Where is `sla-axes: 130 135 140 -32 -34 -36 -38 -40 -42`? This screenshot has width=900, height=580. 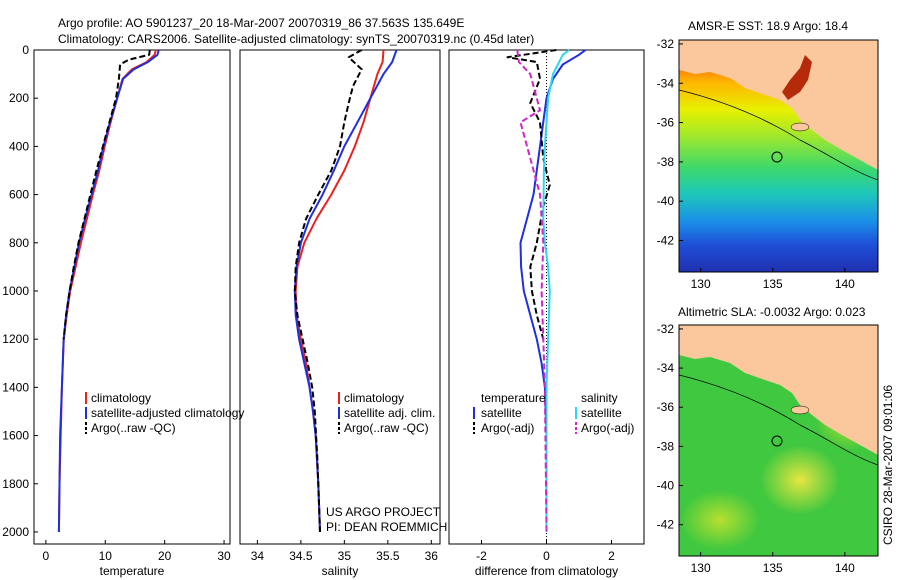 sla-axes: 130 135 140 -32 -34 -36 -38 -40 -42 is located at coordinates (756, 448).